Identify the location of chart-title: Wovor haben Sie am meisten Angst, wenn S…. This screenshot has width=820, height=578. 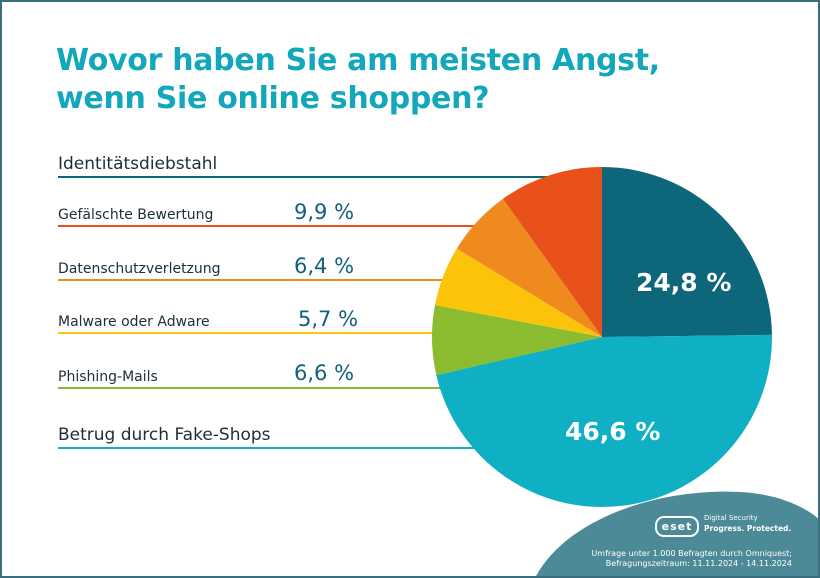
(376, 80).